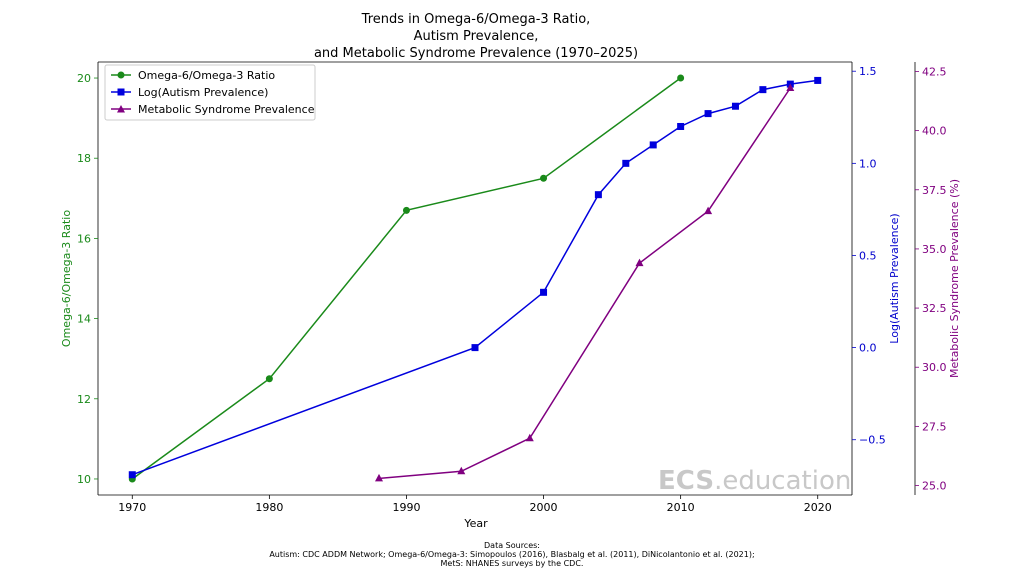 Image resolution: width=1024 pixels, height=576 pixels. I want to click on right2-tick-label: 37.5, so click(934, 190).